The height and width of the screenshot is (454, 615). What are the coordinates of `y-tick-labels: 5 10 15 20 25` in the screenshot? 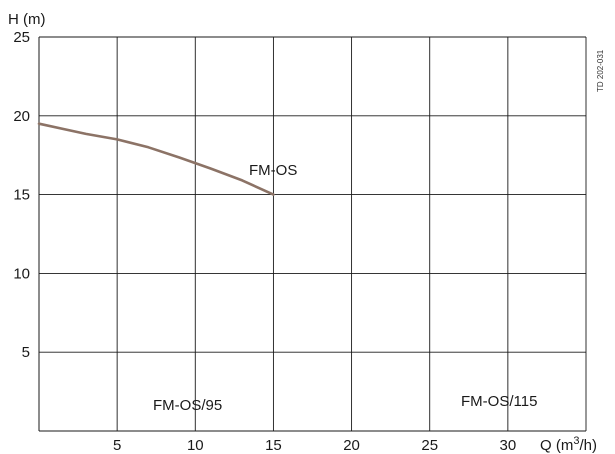 It's located at (21, 195).